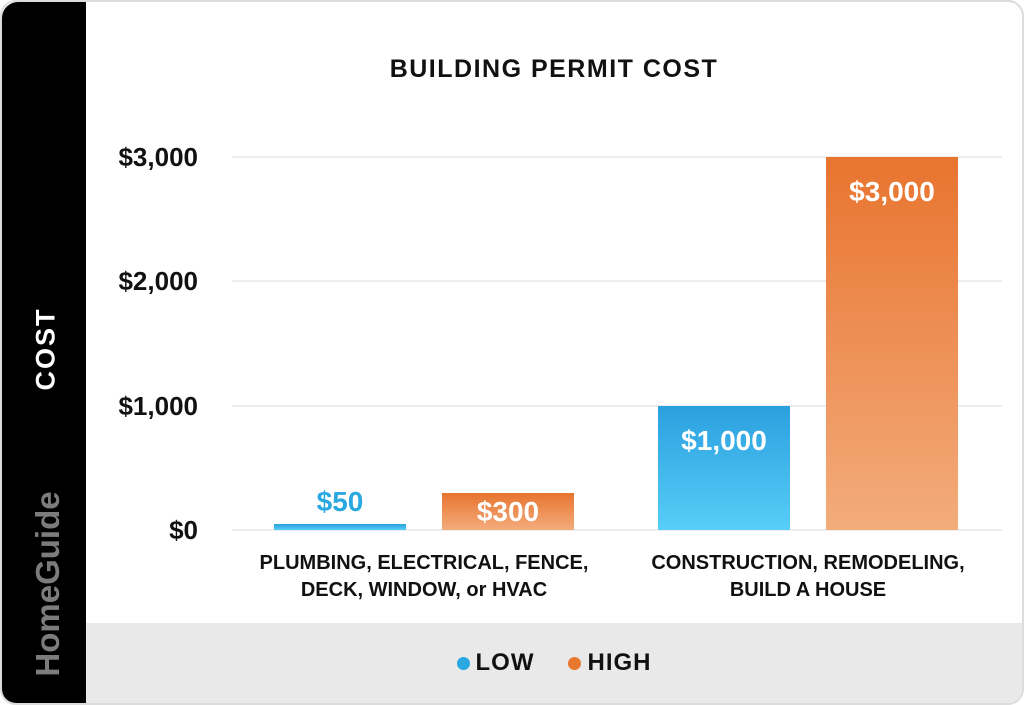  Describe the element at coordinates (158, 157) in the screenshot. I see `y-axis-tick-label: $3,000` at that location.